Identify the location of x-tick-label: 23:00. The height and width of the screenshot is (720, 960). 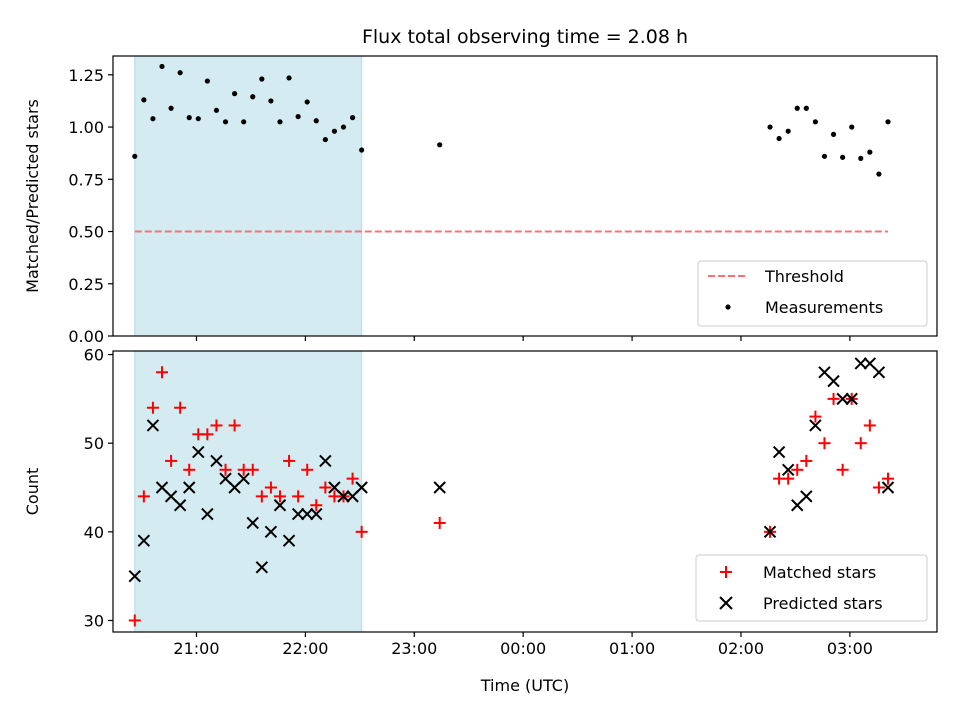
(414, 648).